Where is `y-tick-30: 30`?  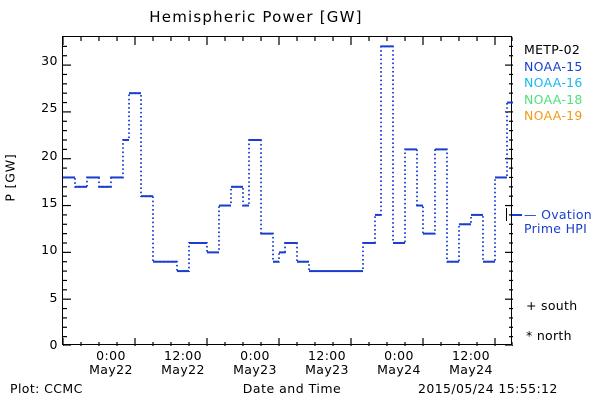 y-tick-30: 30 is located at coordinates (49, 60).